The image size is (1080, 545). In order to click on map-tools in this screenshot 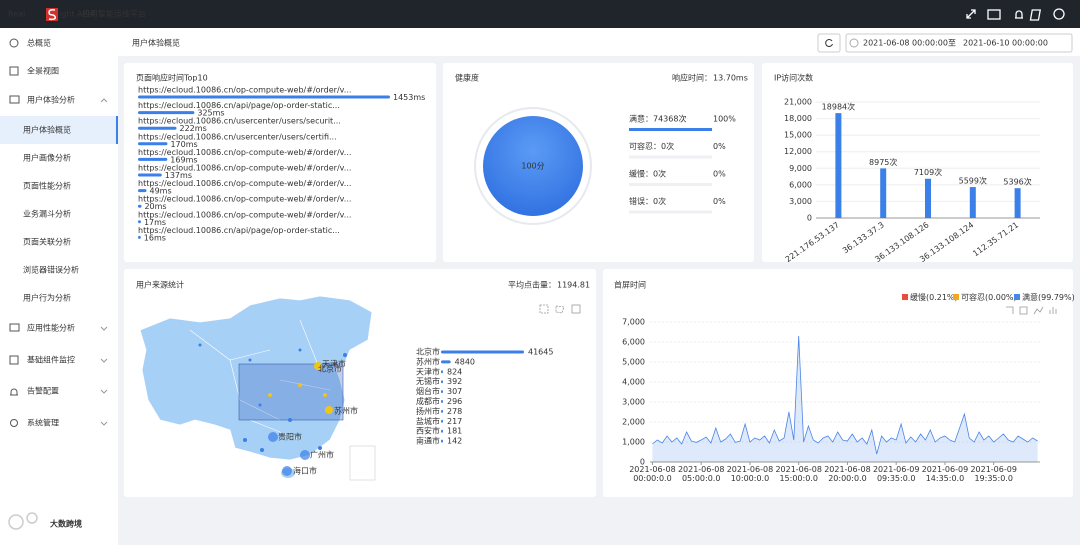, I will do `click(798, 309)`.